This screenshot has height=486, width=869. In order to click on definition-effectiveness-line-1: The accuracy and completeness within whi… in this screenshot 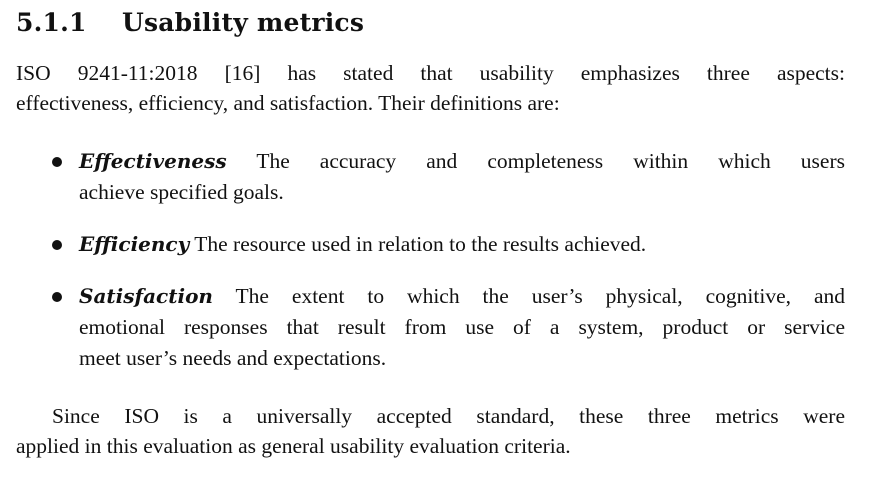, I will do `click(550, 161)`.